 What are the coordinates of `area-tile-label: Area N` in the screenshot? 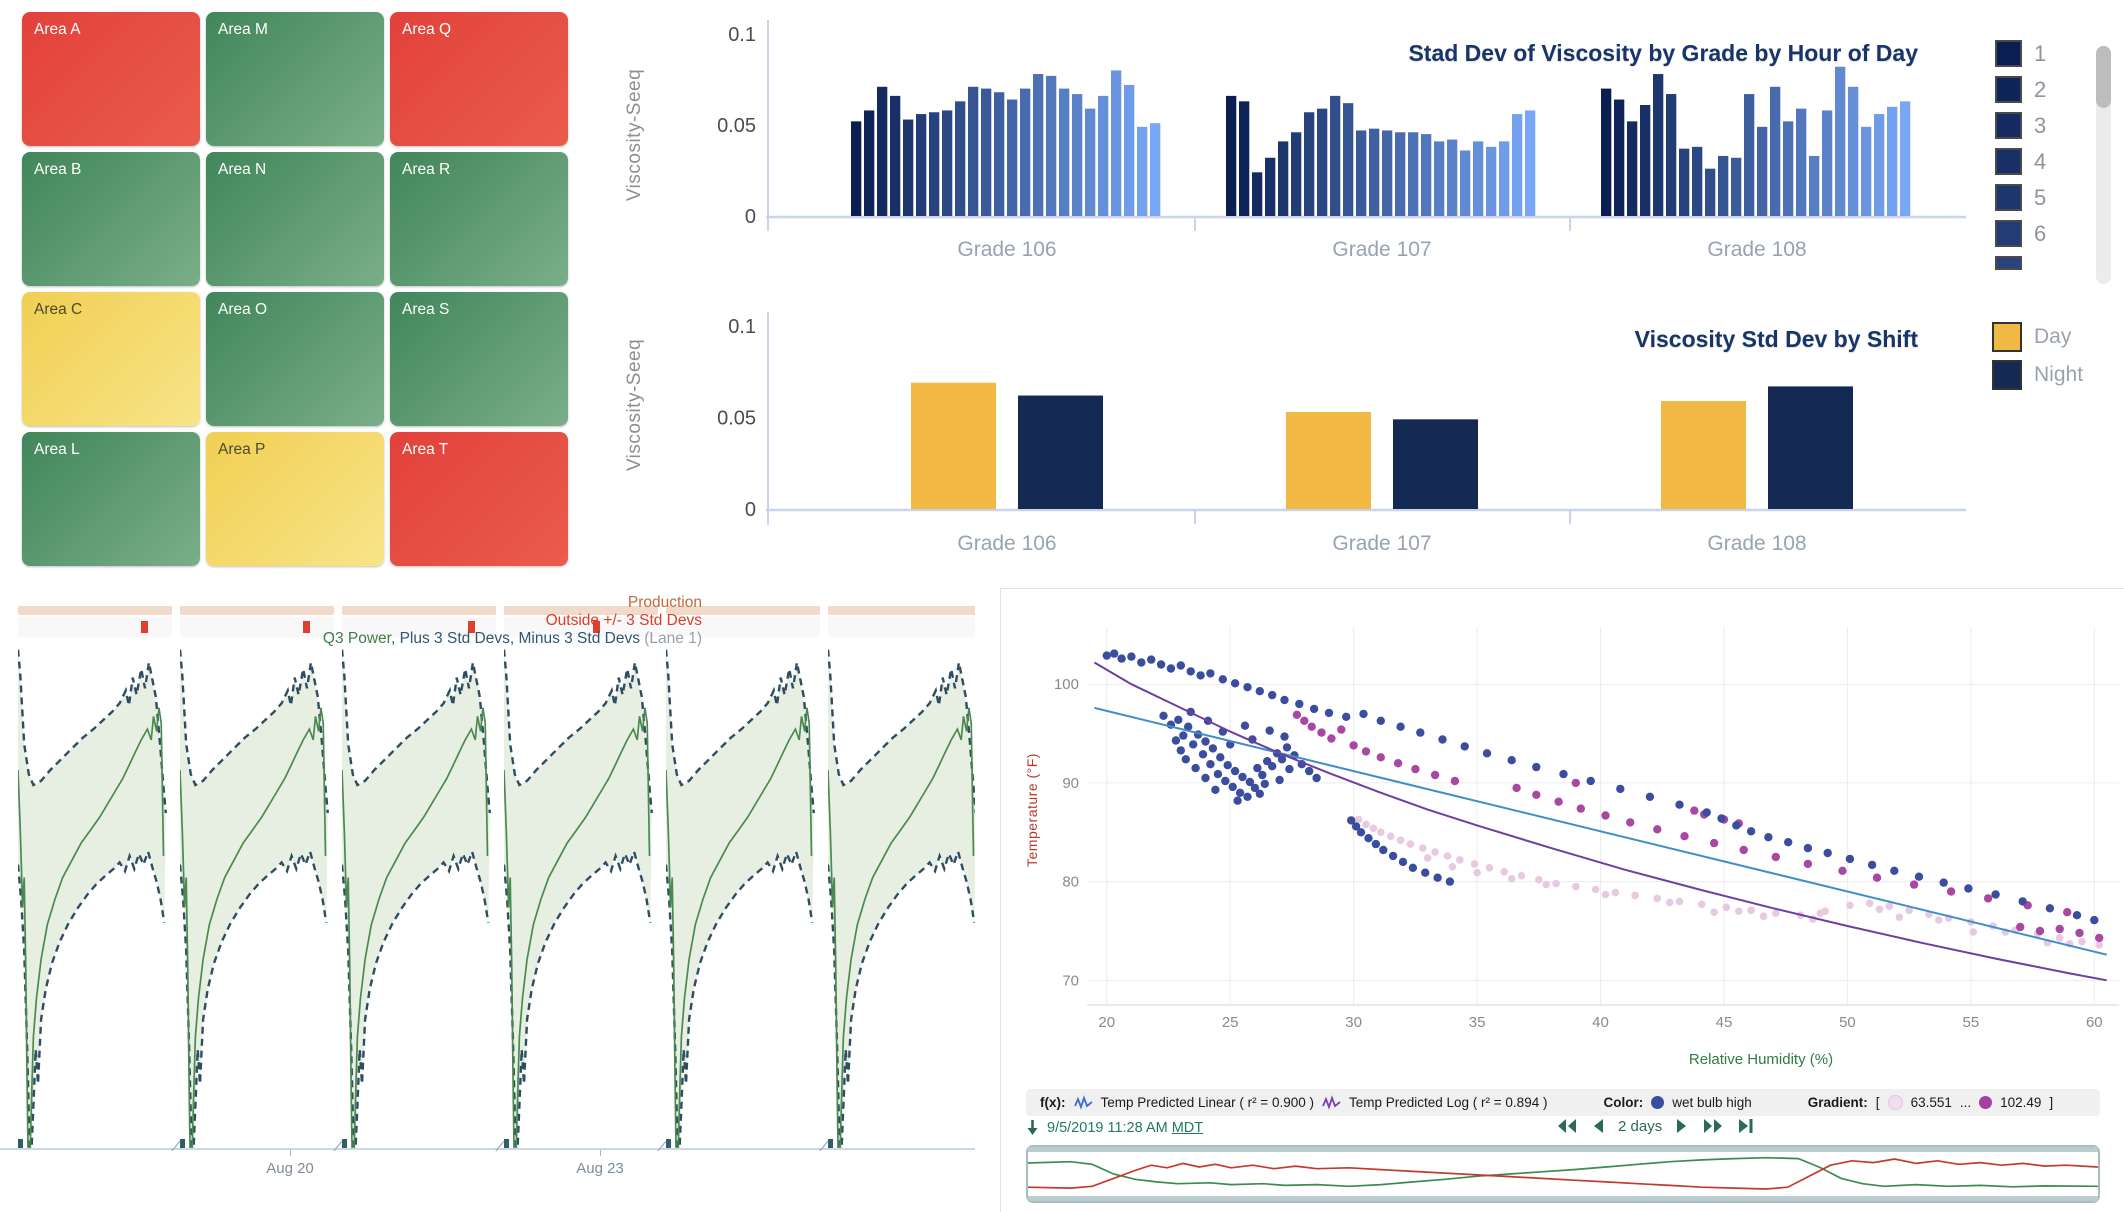 It's located at (242, 169).